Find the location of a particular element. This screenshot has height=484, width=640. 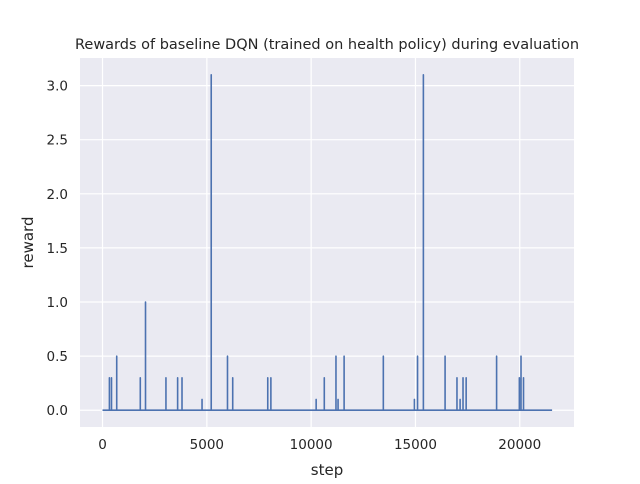

y-axis-label: reward is located at coordinates (28, 243).